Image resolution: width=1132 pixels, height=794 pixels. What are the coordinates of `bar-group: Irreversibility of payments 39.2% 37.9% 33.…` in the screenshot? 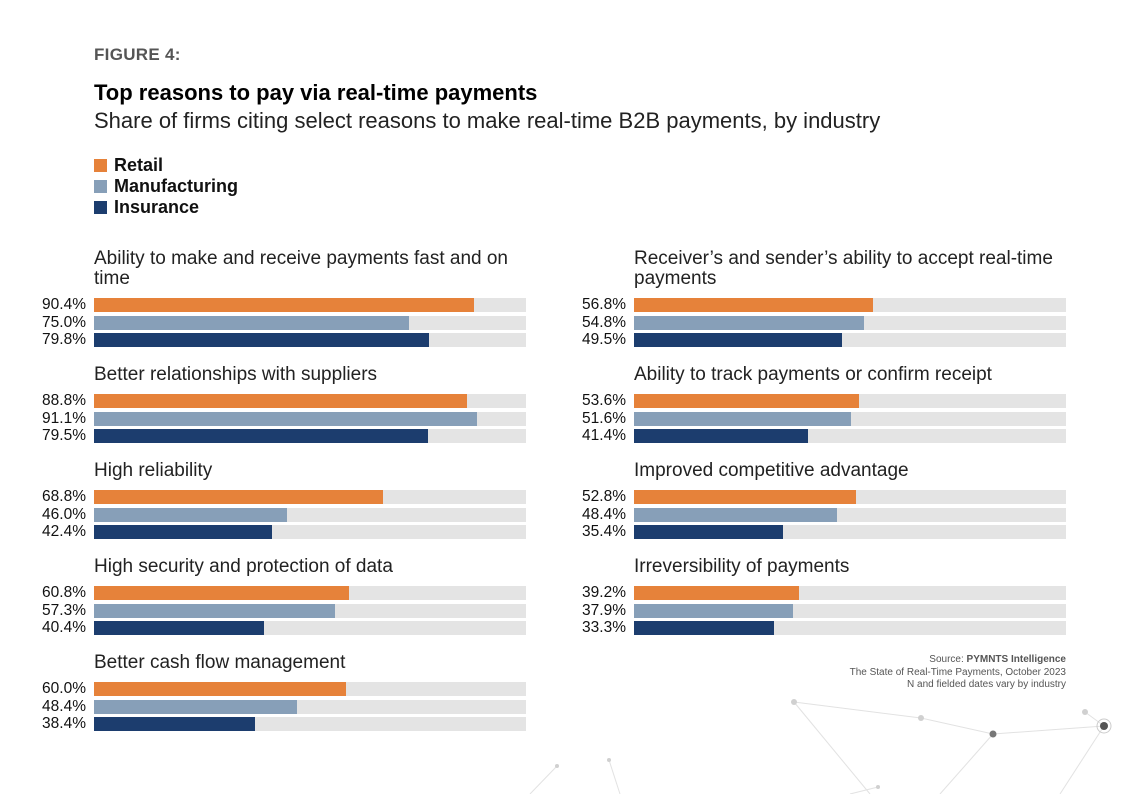 It's located at (824, 596).